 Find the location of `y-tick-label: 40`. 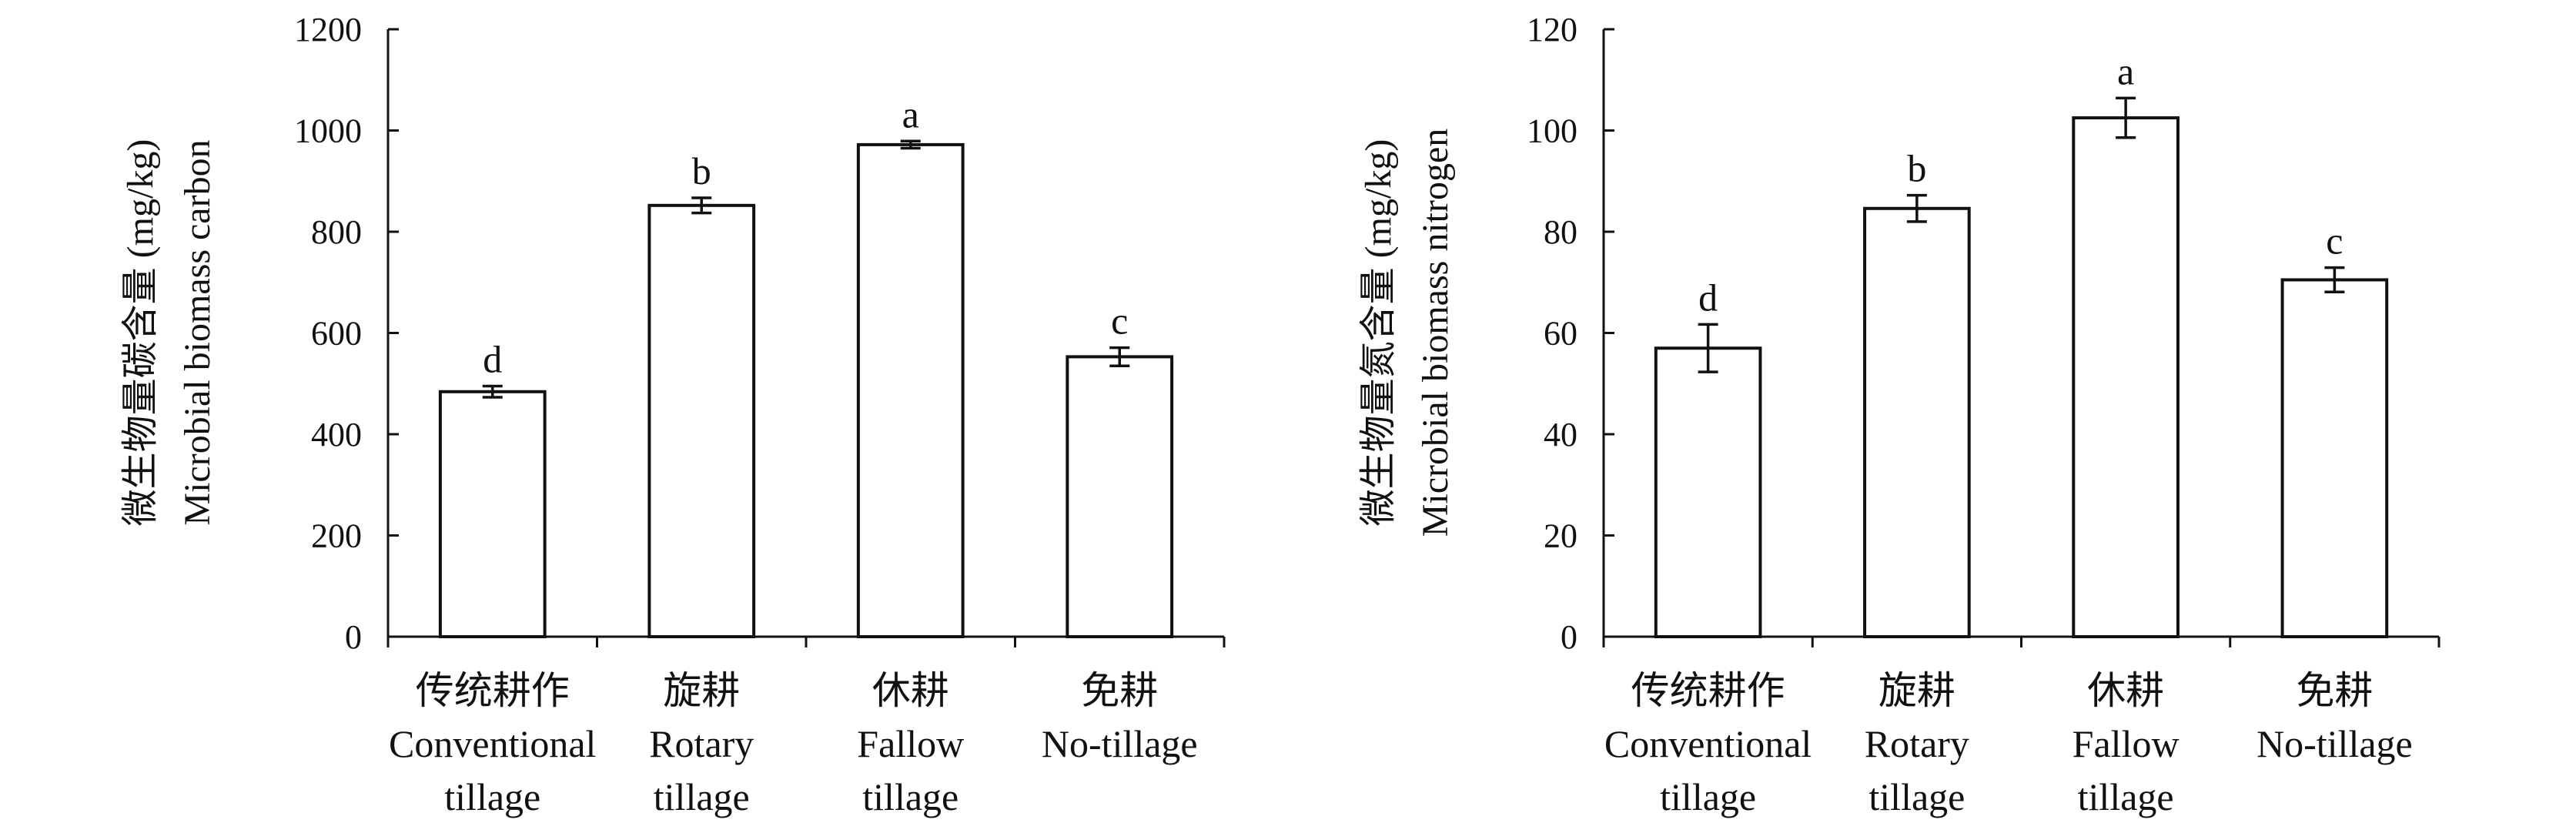

y-tick-label: 40 is located at coordinates (1561, 435).